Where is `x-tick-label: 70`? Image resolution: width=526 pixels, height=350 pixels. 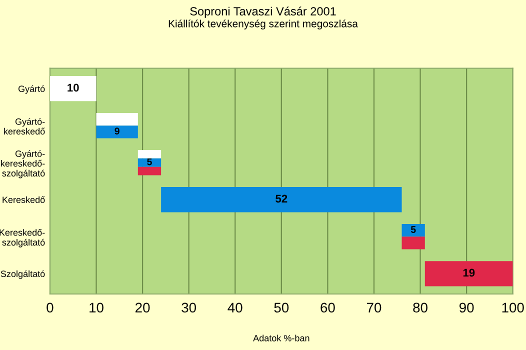
x-tick-label: 70 is located at coordinates (374, 307).